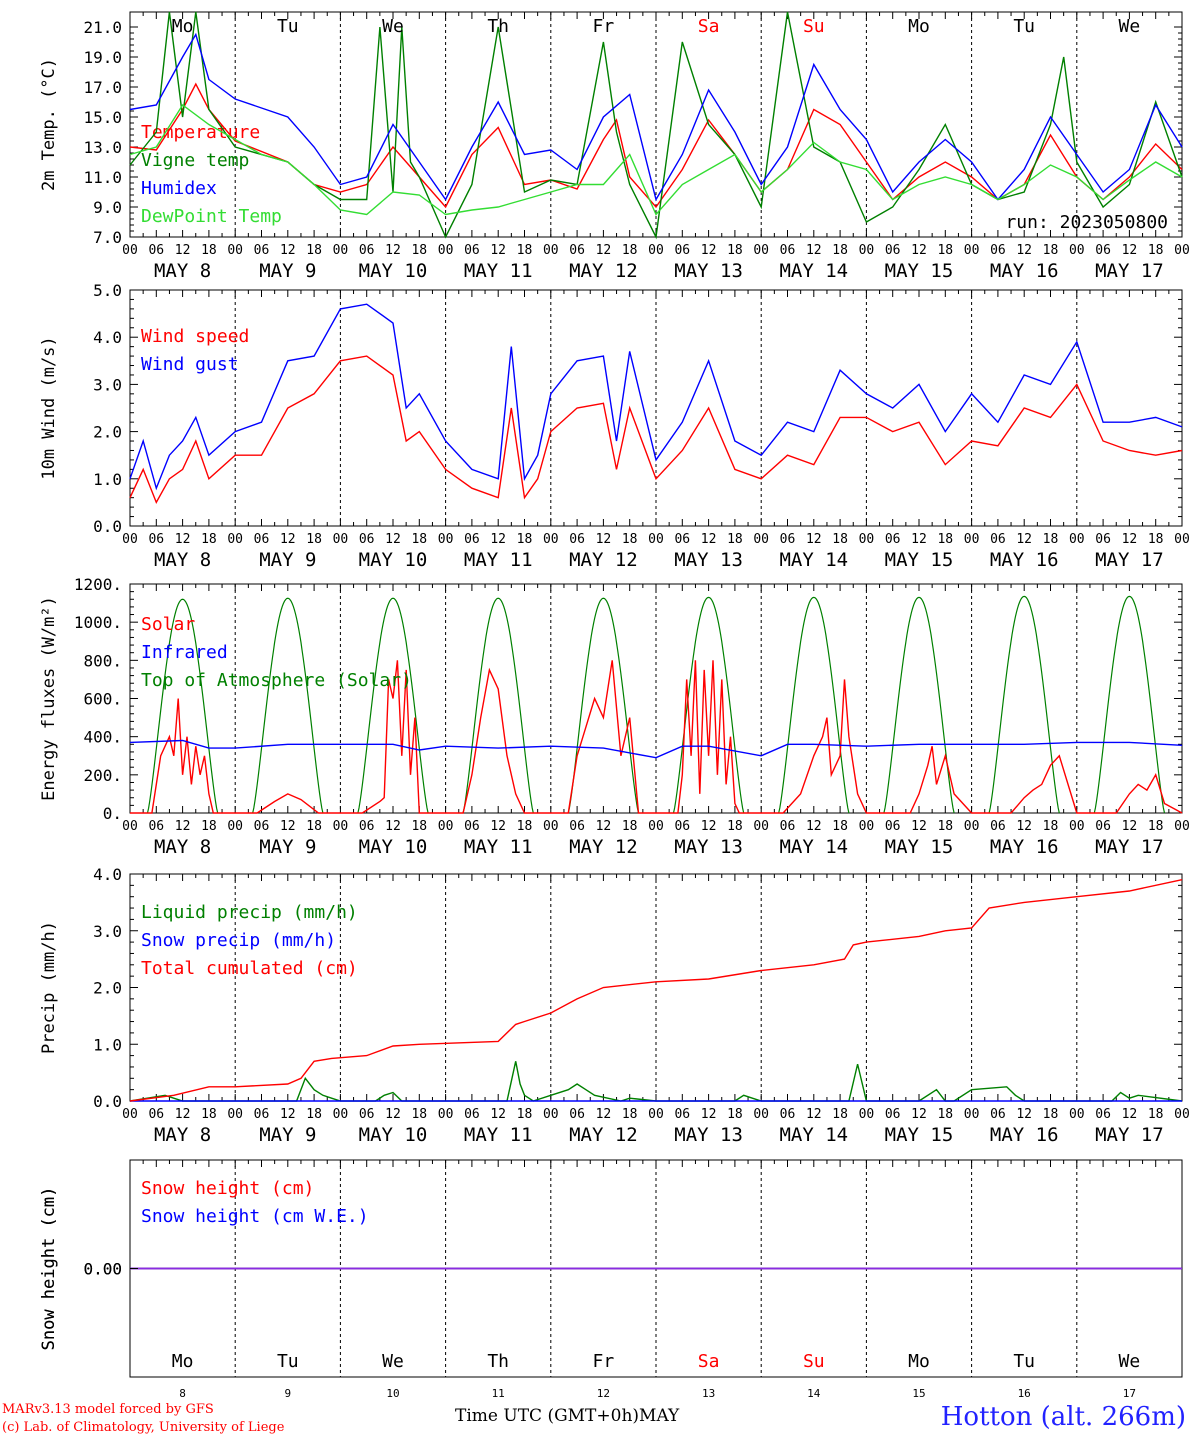 The height and width of the screenshot is (1444, 1194). What do you see at coordinates (708, 1393) in the screenshot?
I see `date-number: 13` at bounding box center [708, 1393].